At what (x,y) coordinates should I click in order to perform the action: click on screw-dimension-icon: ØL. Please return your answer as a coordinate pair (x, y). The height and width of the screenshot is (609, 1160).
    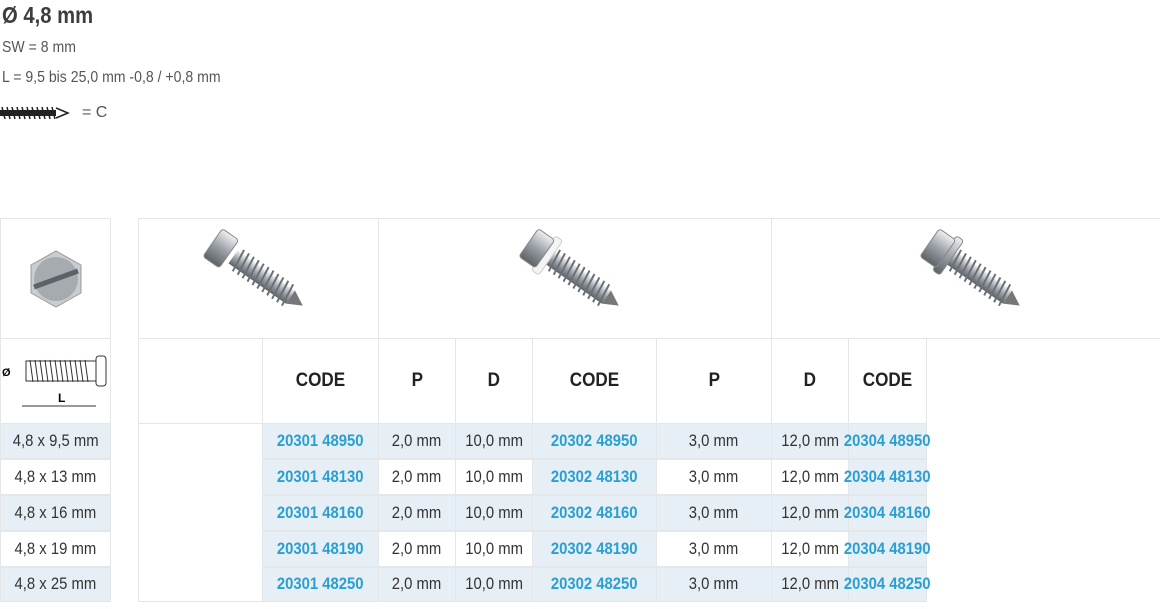
    Looking at the image, I should click on (54, 381).